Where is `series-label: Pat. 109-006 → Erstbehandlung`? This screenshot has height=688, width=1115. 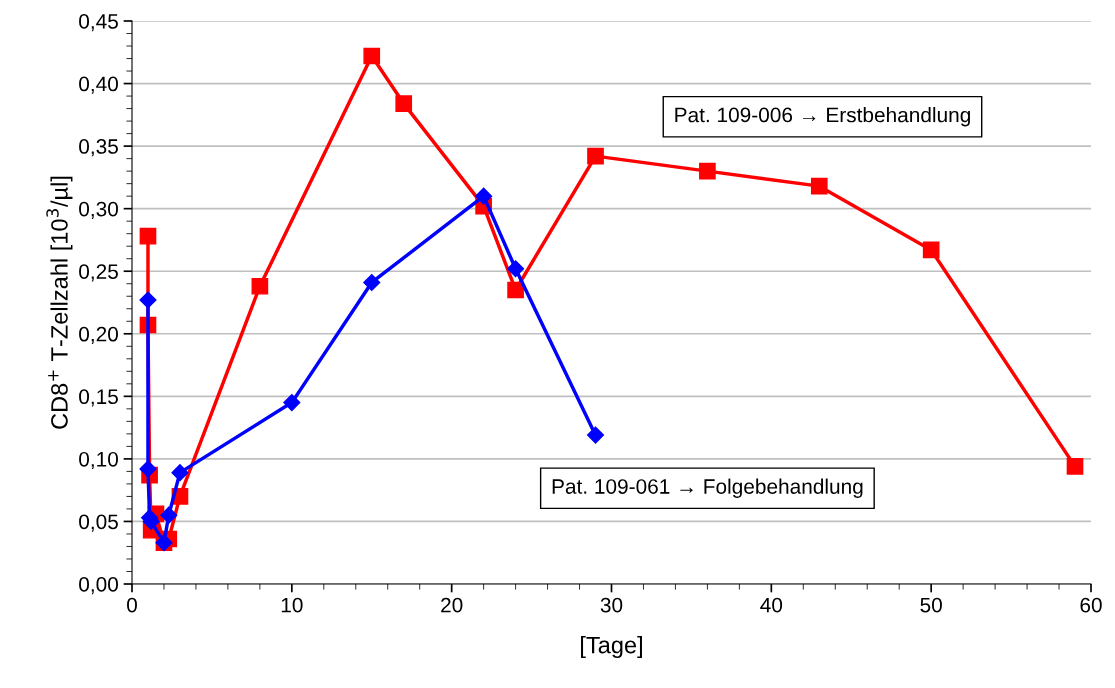
series-label: Pat. 109-006 → Erstbehandlung is located at coordinates (822, 117).